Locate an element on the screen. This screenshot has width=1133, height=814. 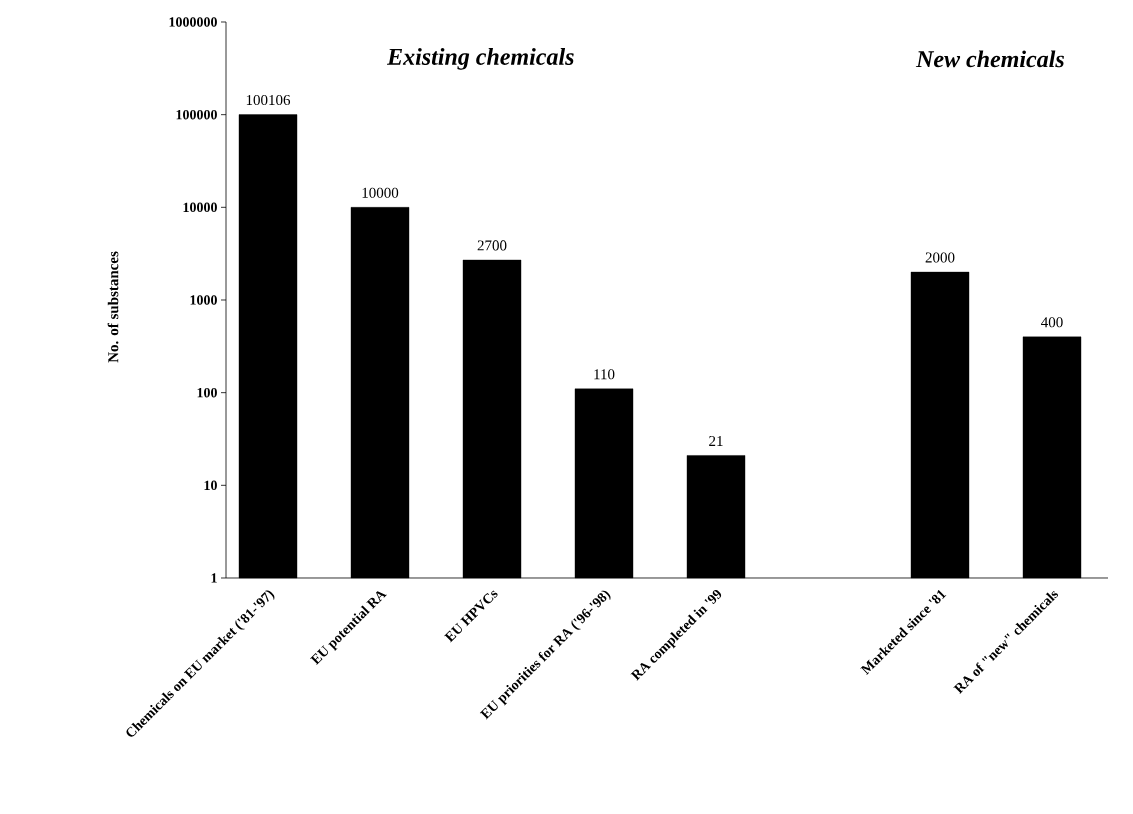
data-label: 400 is located at coordinates (1052, 322).